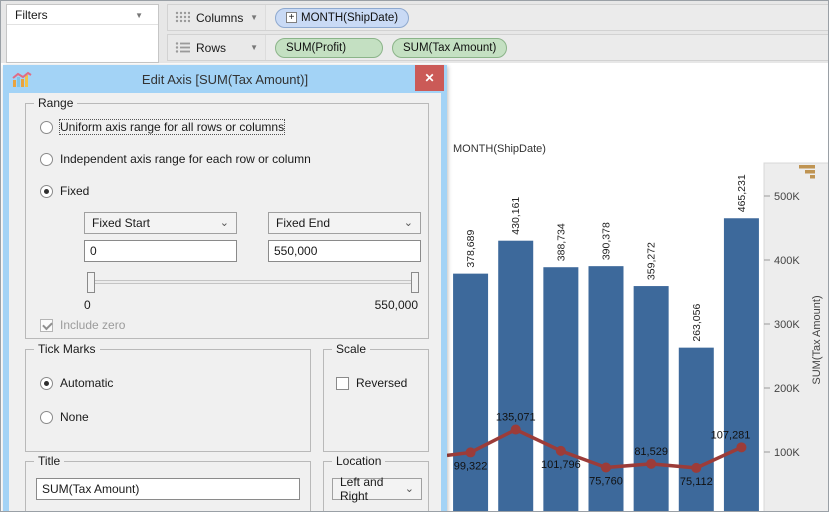 The image size is (829, 512). Describe the element at coordinates (253, 282) in the screenshot. I see `range-slider` at that location.